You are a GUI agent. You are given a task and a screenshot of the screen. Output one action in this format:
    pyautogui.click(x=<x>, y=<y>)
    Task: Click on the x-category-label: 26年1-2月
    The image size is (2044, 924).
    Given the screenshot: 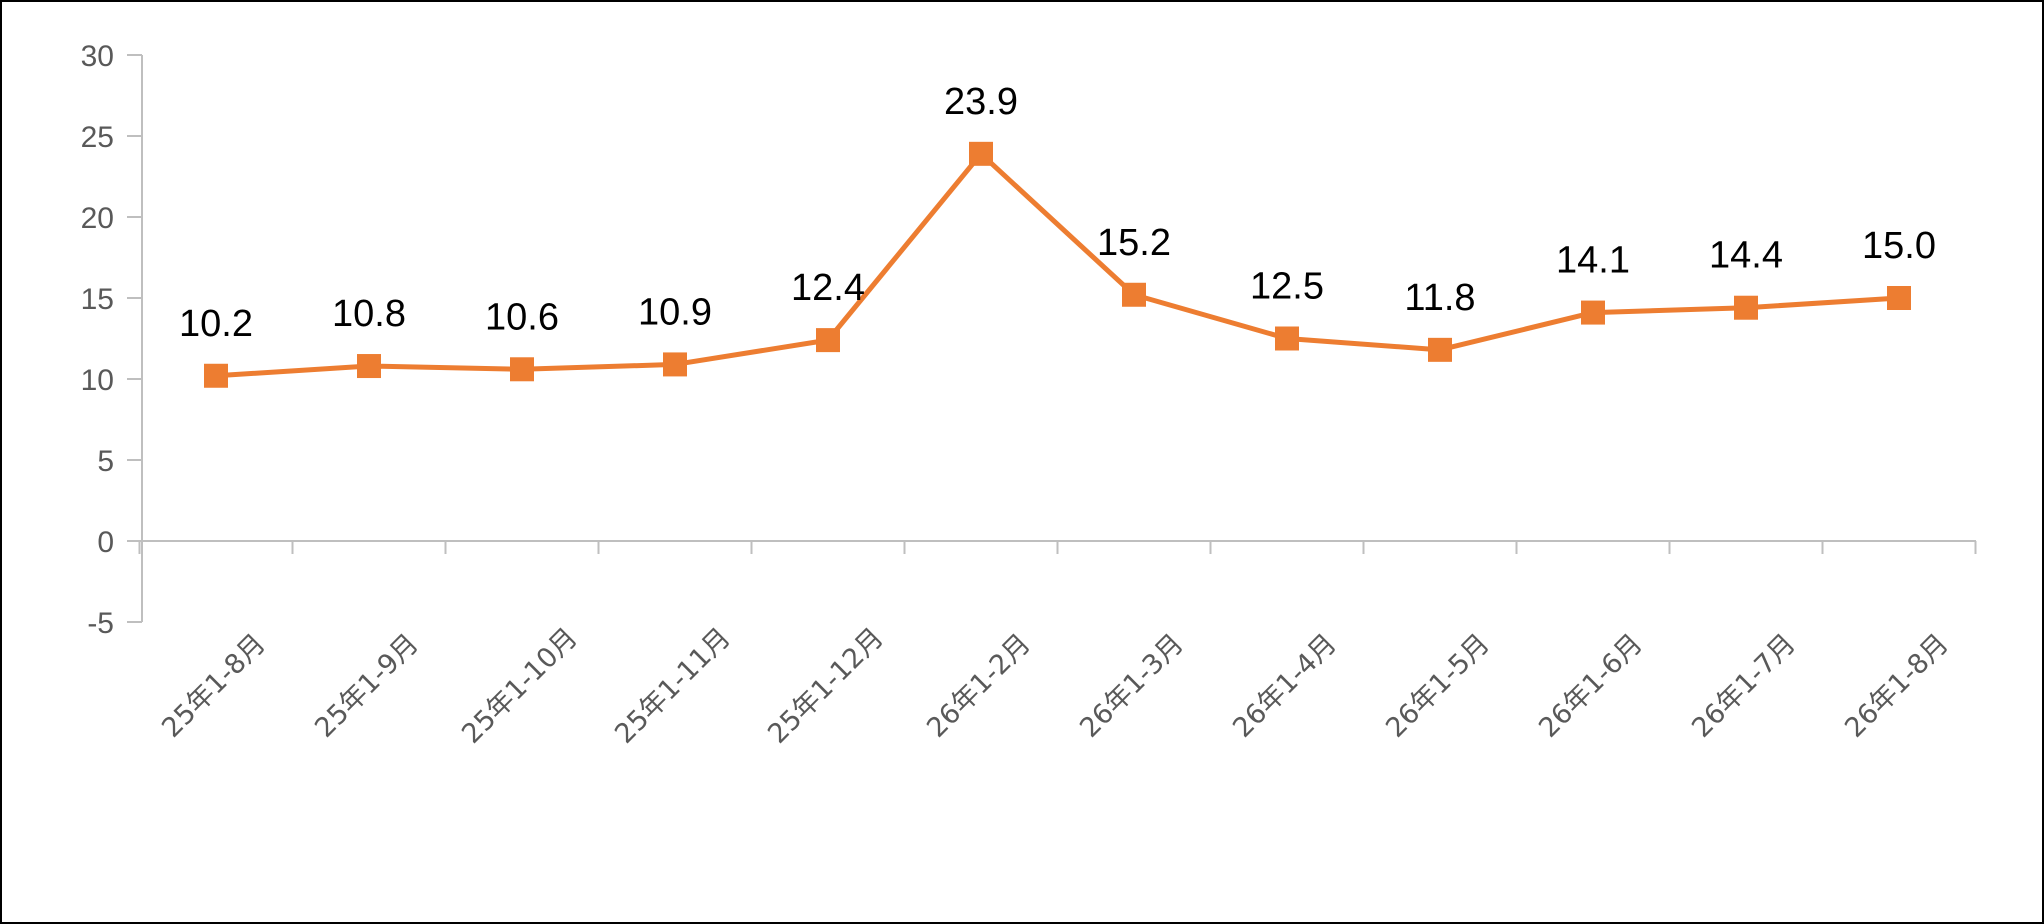 What is the action you would take?
    pyautogui.click(x=979, y=686)
    